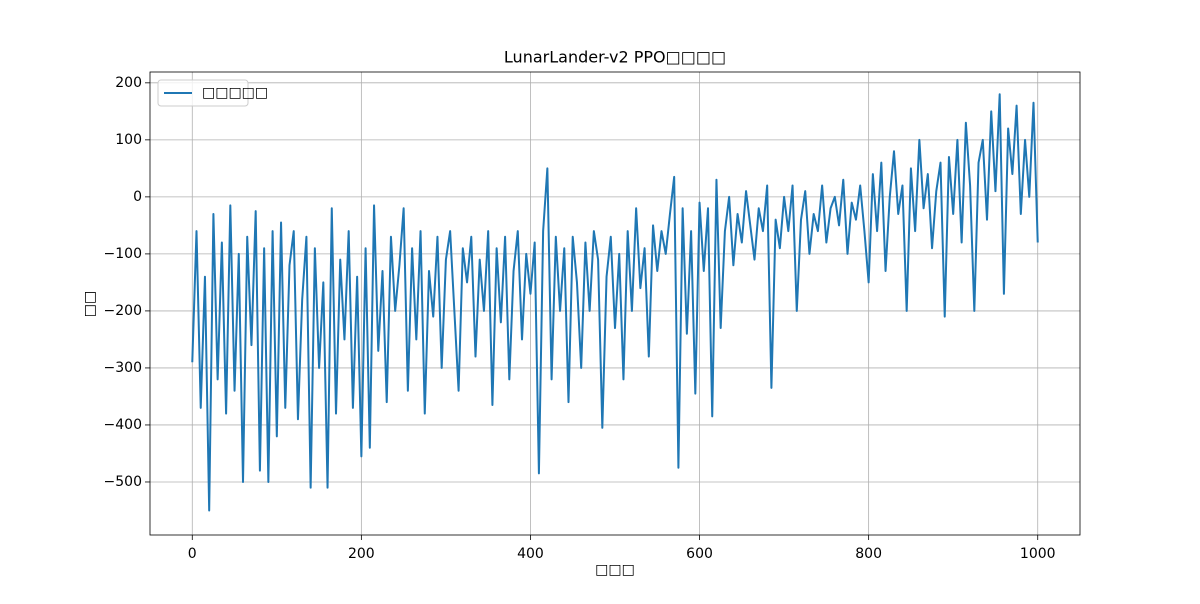  What do you see at coordinates (128, 83) in the screenshot?
I see `y-tick-label: 200` at bounding box center [128, 83].